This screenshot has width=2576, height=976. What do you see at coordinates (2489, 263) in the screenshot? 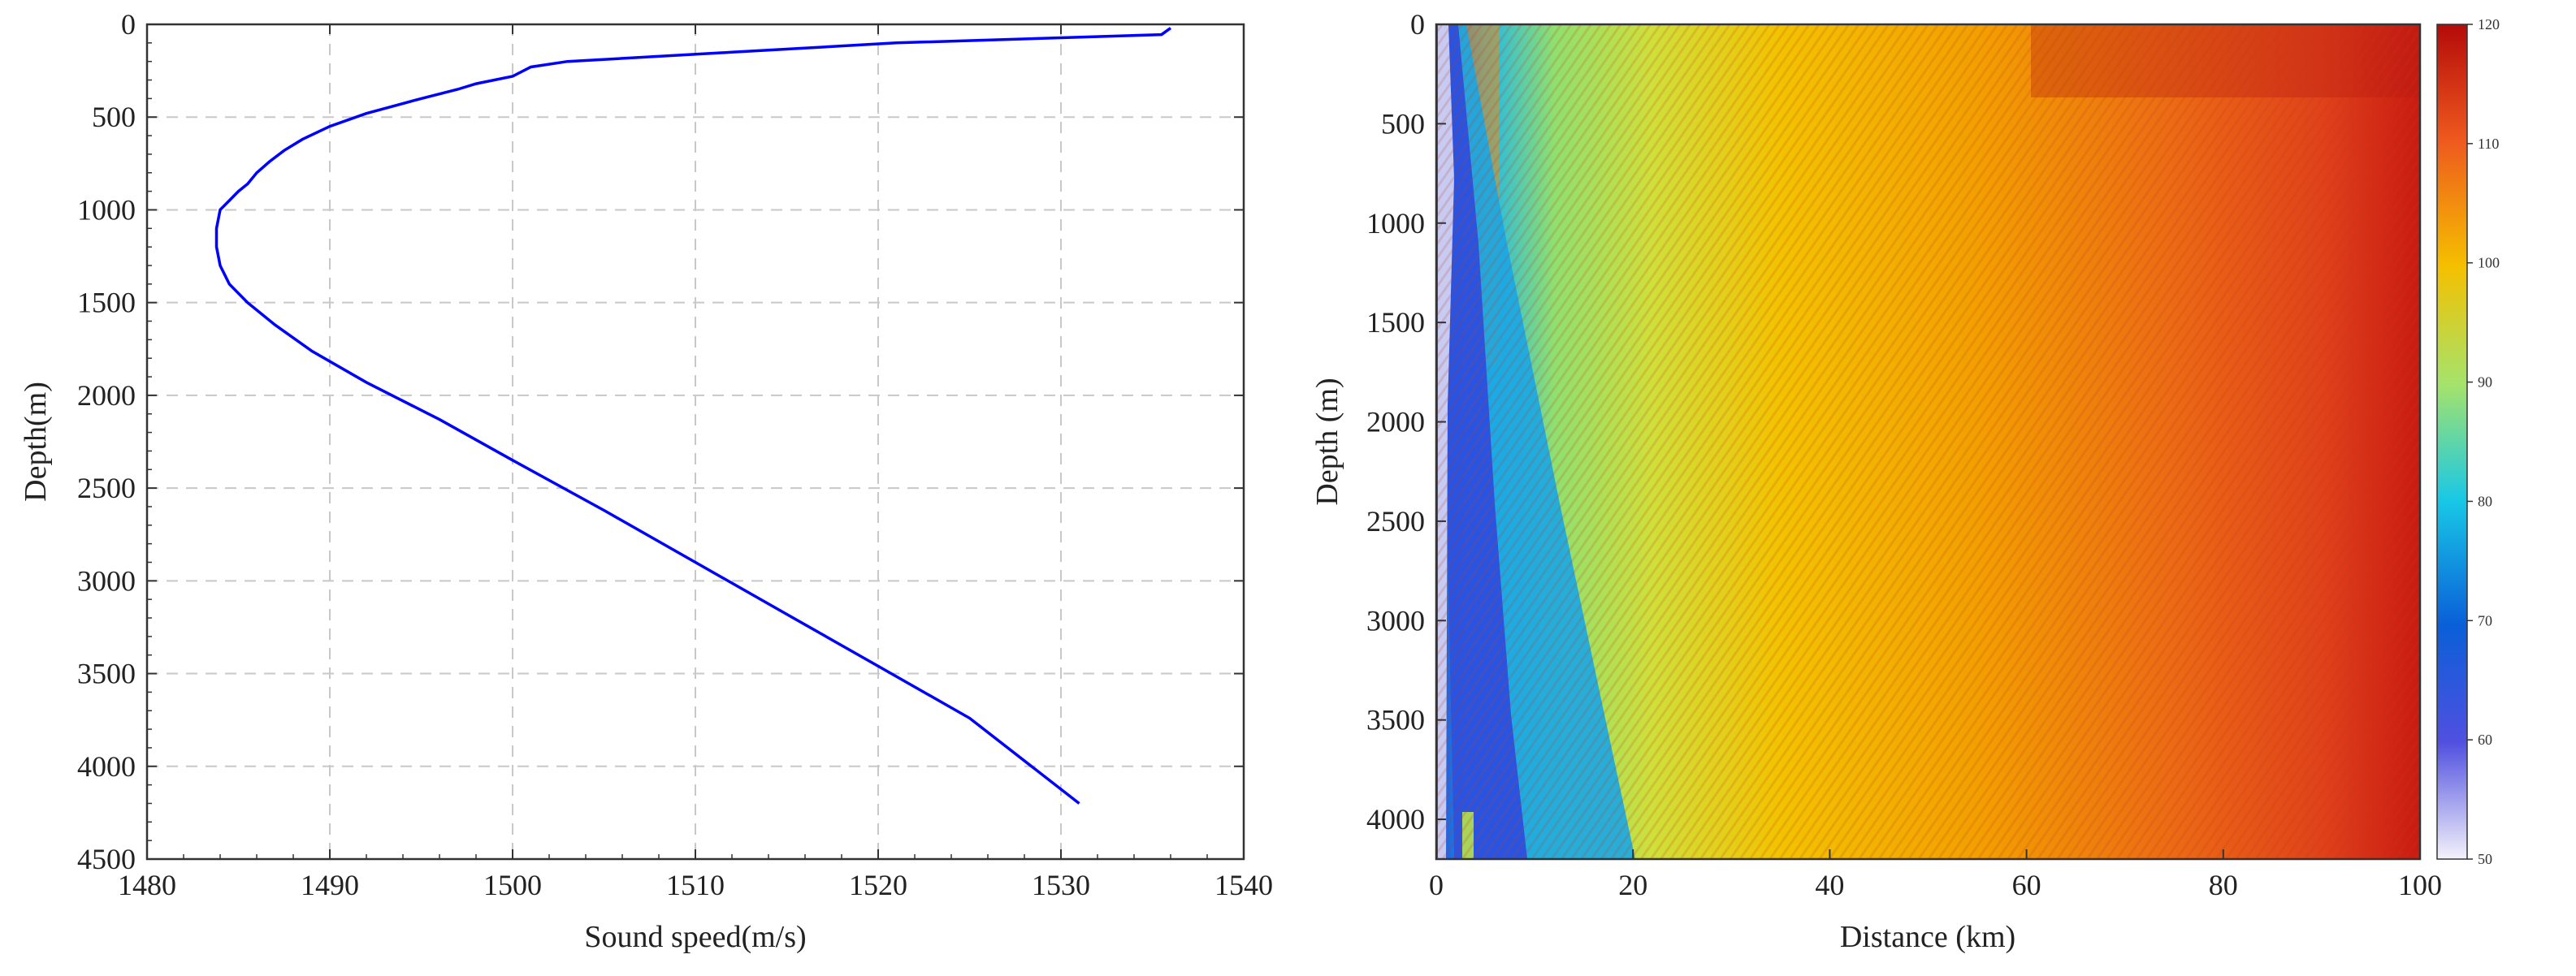
I see `colorbar-tick-label: 100` at bounding box center [2489, 263].